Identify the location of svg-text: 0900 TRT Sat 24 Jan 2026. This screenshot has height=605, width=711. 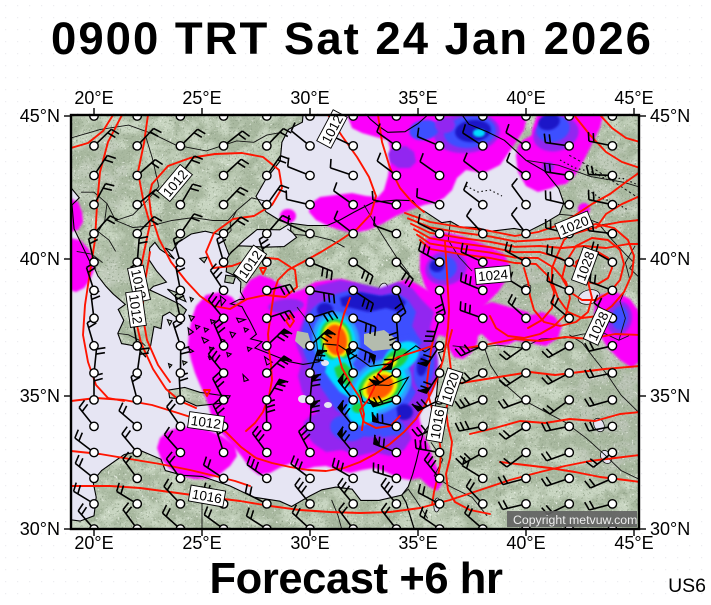
(352, 38).